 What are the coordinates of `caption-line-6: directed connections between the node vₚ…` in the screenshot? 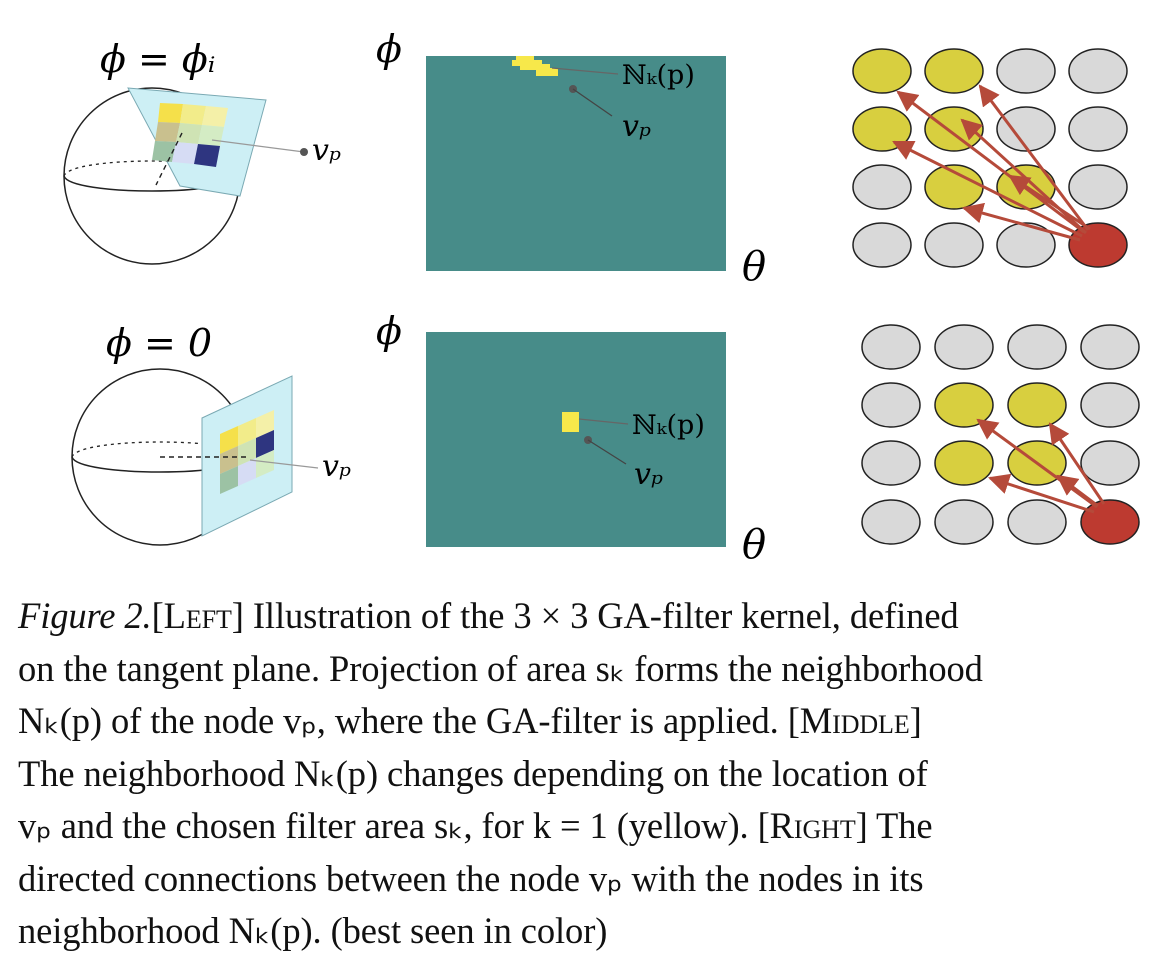 It's located at (471, 878).